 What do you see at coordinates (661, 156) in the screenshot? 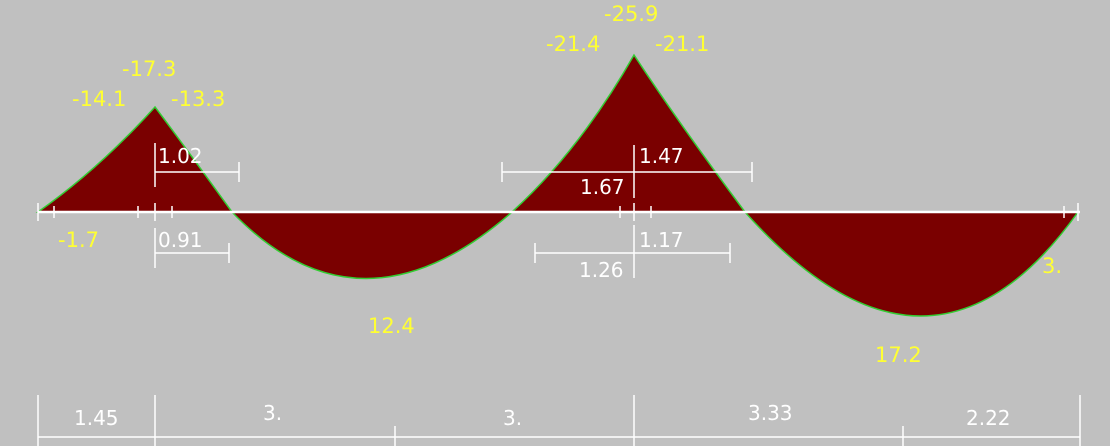
I see `upper-dim-label-support2-right: 1.47` at bounding box center [661, 156].